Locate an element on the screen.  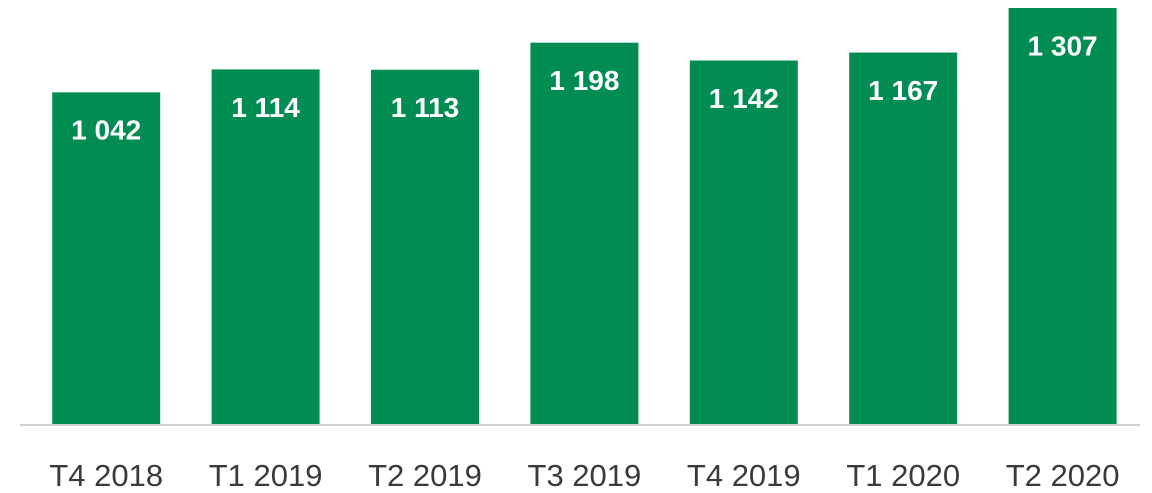
x-tick-label: T4 2018 is located at coordinates (106, 475).